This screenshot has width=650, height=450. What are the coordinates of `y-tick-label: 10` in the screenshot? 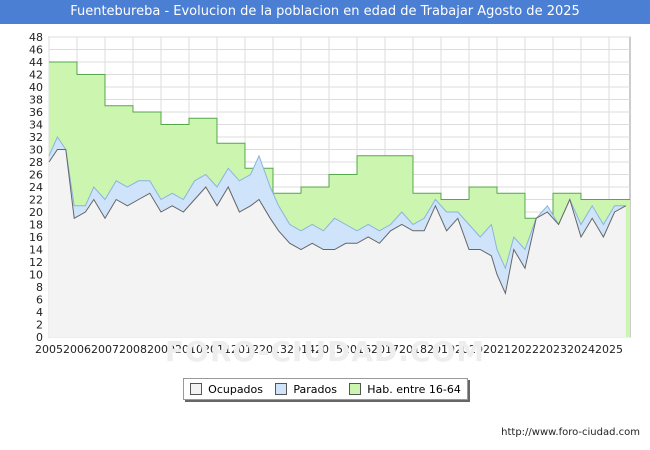 It's located at (36, 275).